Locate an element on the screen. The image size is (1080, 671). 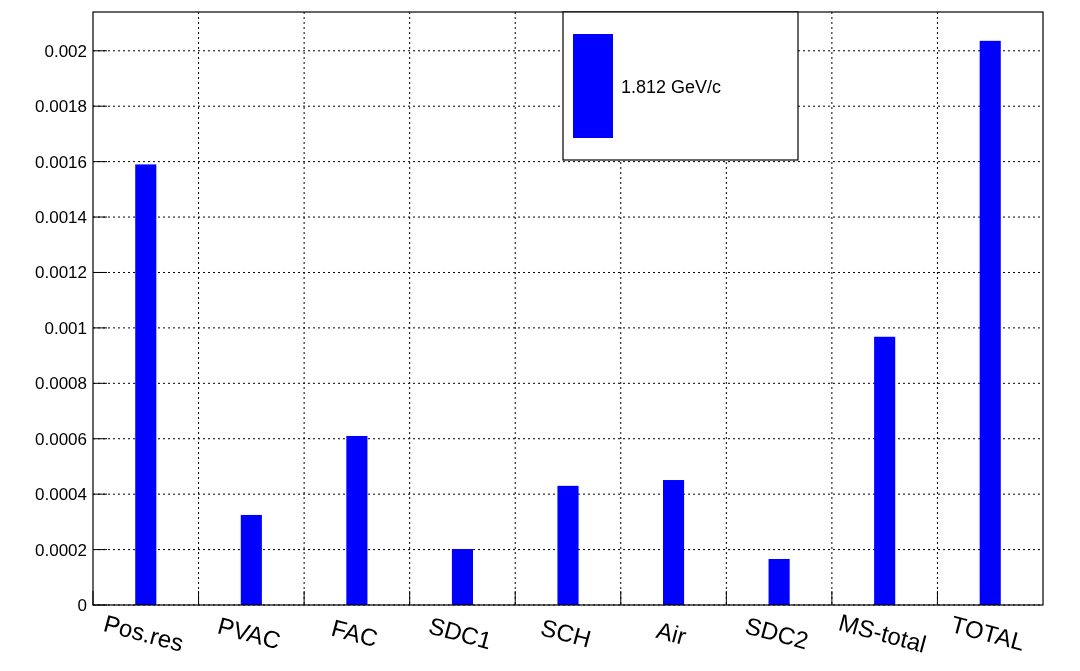
legend: 1.812 GeV/c is located at coordinates (680, 86).